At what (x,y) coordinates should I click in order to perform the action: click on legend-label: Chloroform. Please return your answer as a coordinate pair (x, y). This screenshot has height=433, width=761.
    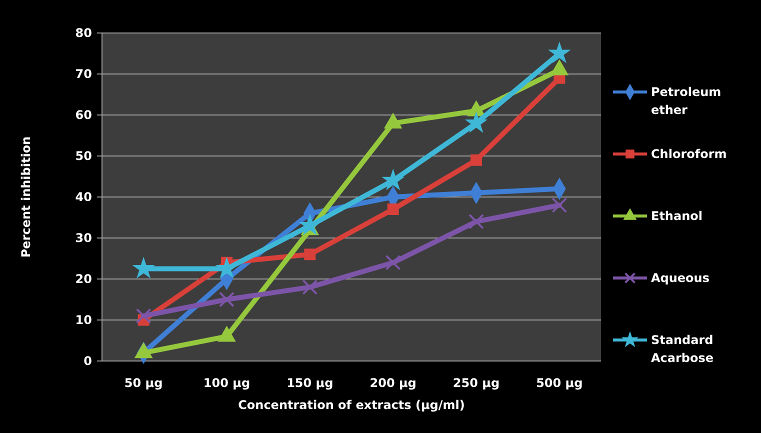
    Looking at the image, I should click on (689, 154).